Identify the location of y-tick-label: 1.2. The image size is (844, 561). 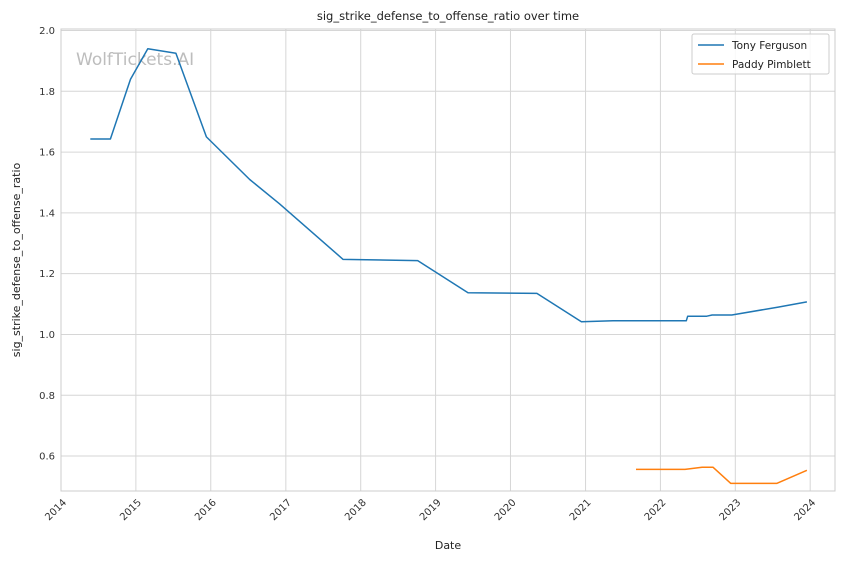
(47, 274).